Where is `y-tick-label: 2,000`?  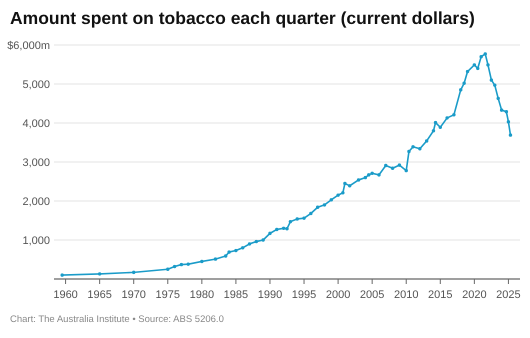
y-tick-label: 2,000 is located at coordinates (36, 202).